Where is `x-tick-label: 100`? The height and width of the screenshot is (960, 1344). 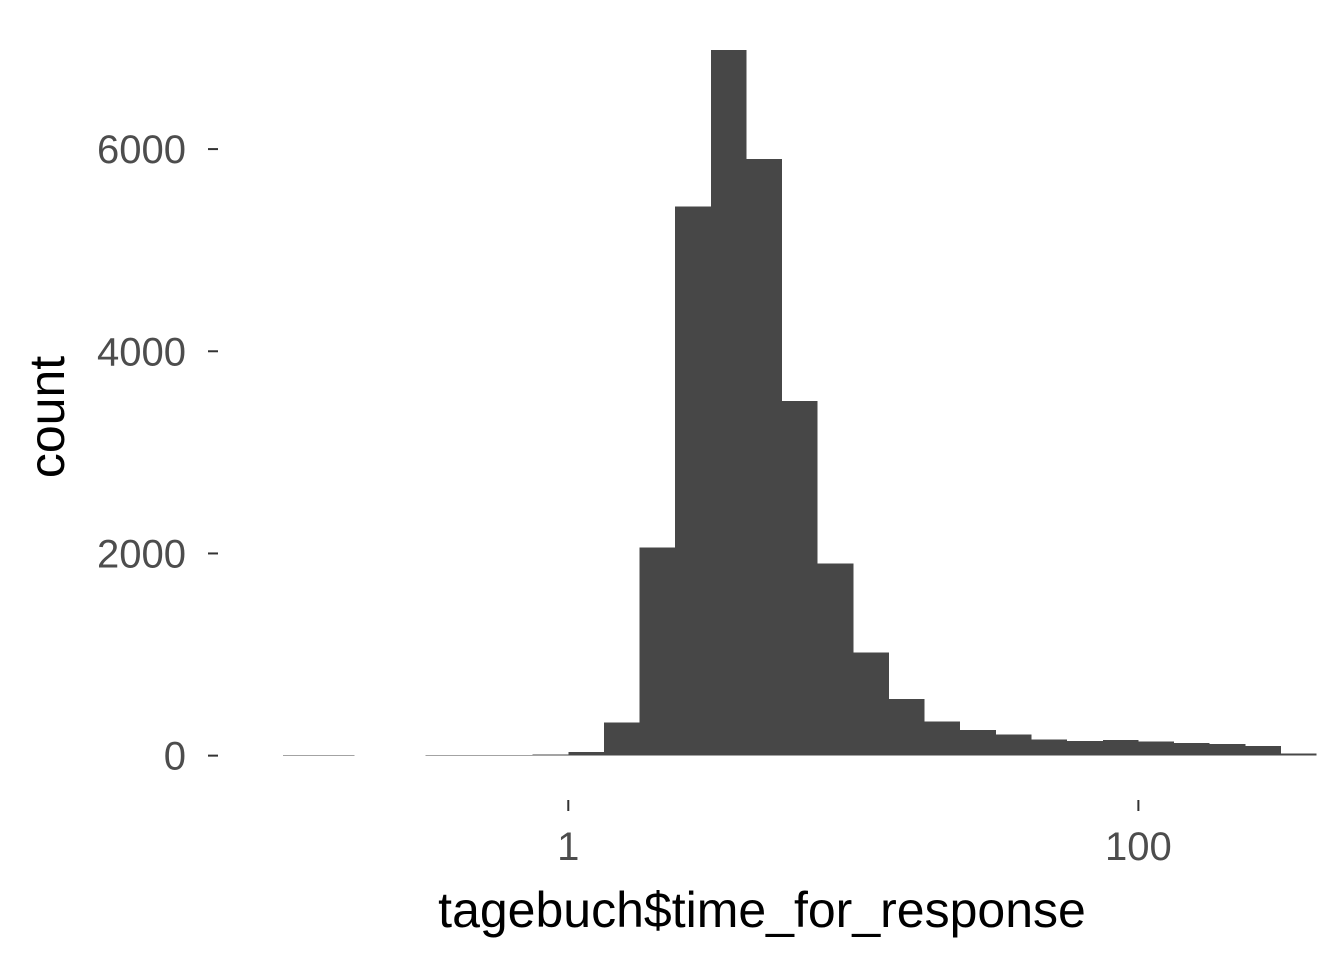 x-tick-label: 100 is located at coordinates (1138, 847).